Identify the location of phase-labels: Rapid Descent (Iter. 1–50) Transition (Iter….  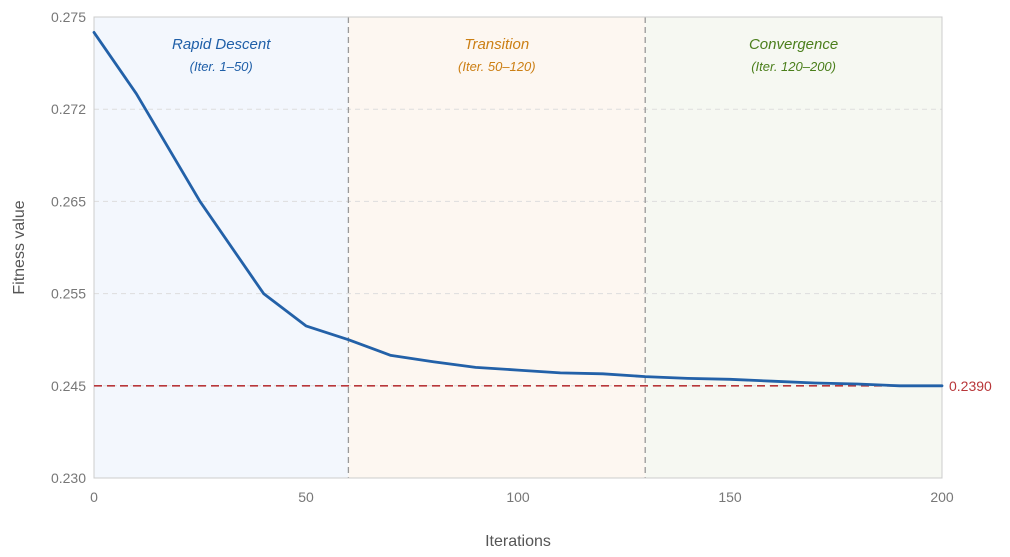
(505, 55).